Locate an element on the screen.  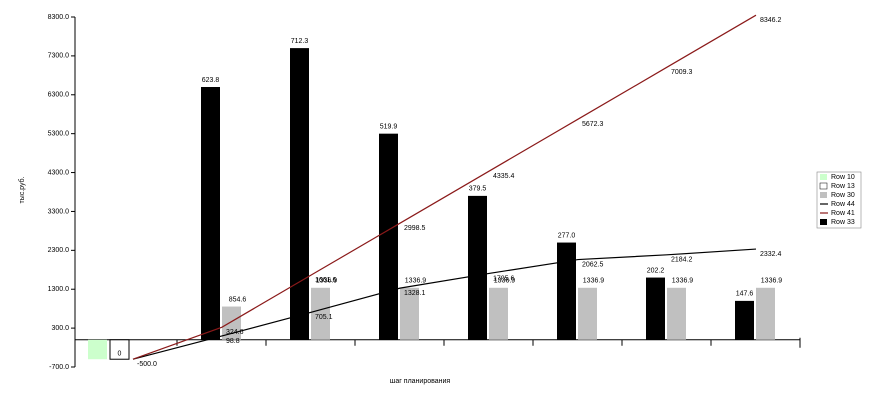
data-label: 705.1 is located at coordinates (324, 317).